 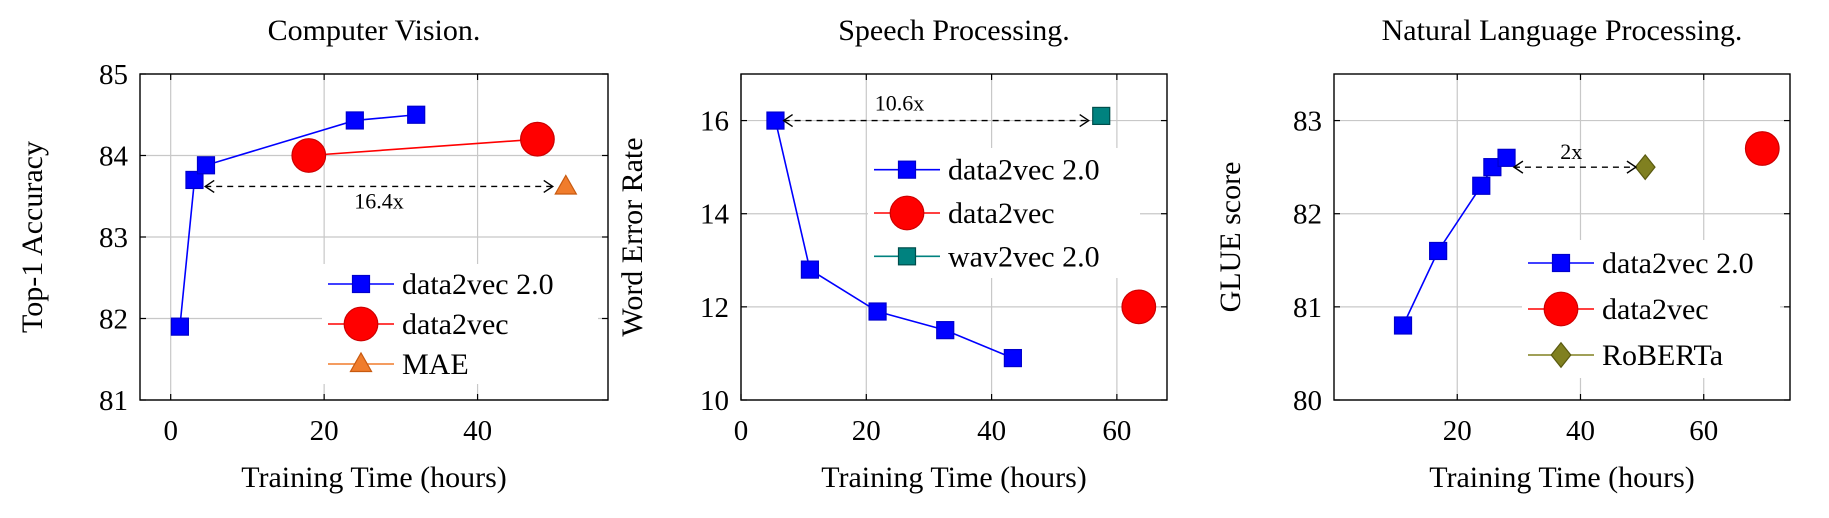 What do you see at coordinates (114, 157) in the screenshot?
I see `y-tick-label: 84` at bounding box center [114, 157].